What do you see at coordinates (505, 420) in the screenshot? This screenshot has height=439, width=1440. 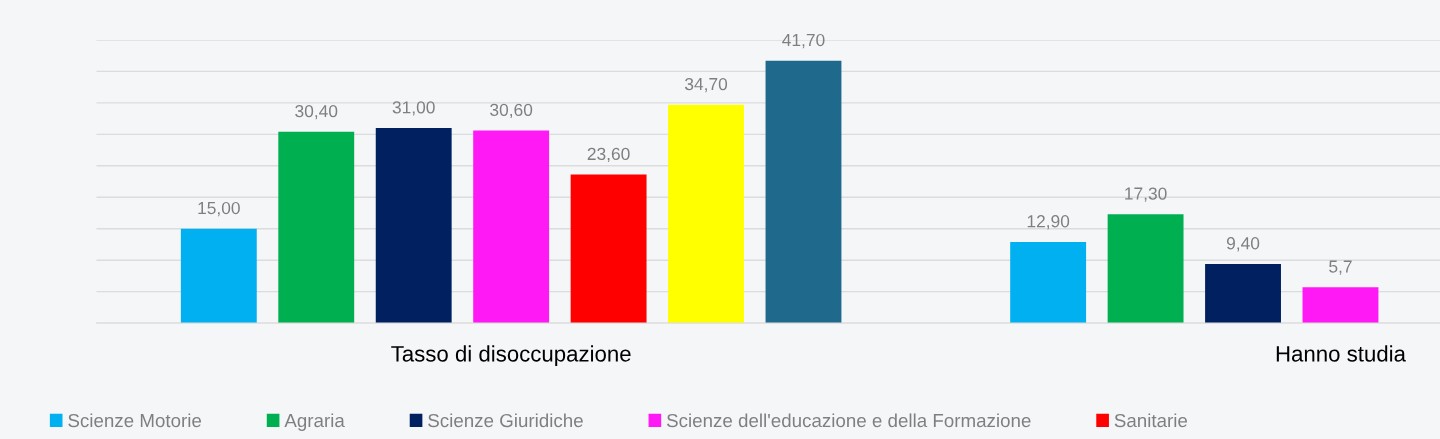 I see `legend-label: Scienze Giuridiche` at bounding box center [505, 420].